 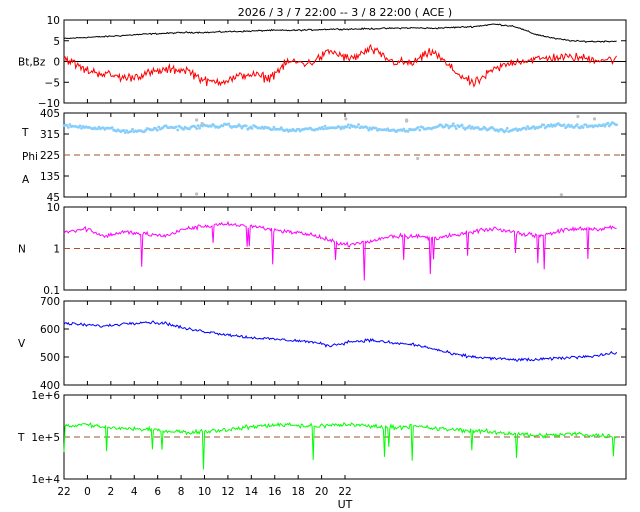 I want to click on y-tick-label: 0, so click(x=56, y=63).